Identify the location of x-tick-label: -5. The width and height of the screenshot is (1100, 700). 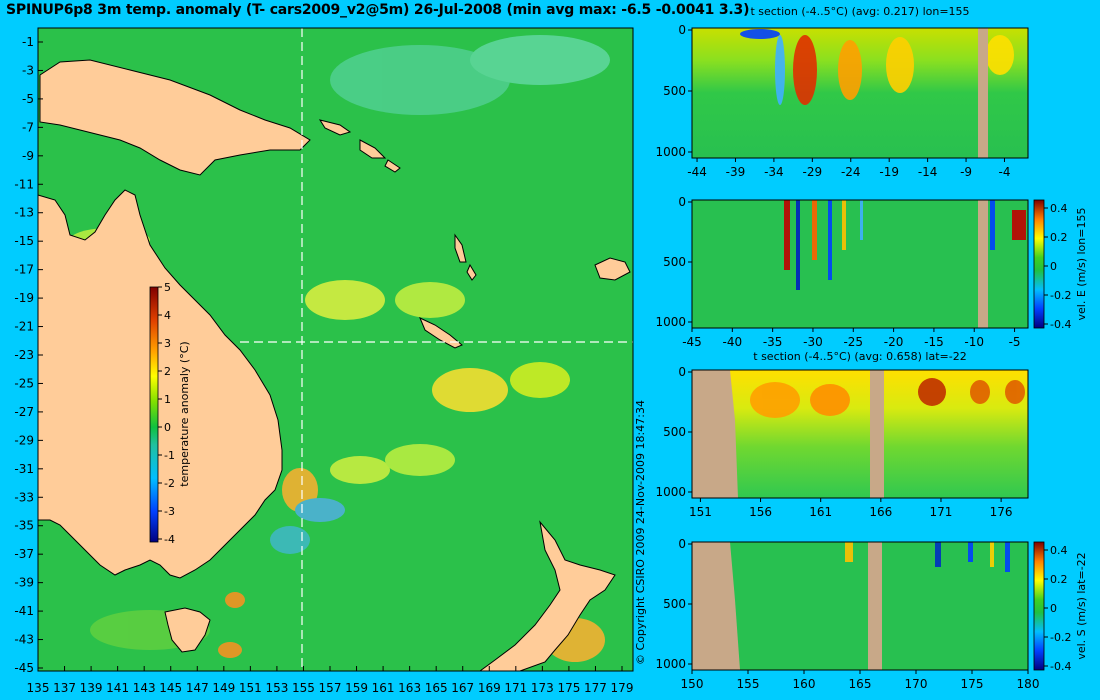
(1015, 342).